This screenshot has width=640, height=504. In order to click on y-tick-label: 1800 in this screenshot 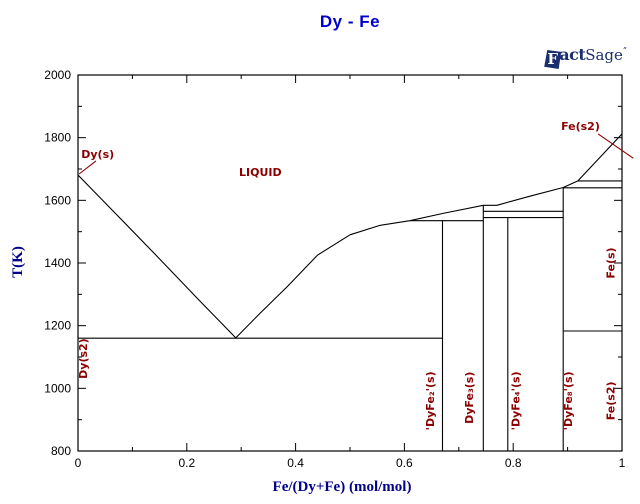, I will do `click(57, 138)`.